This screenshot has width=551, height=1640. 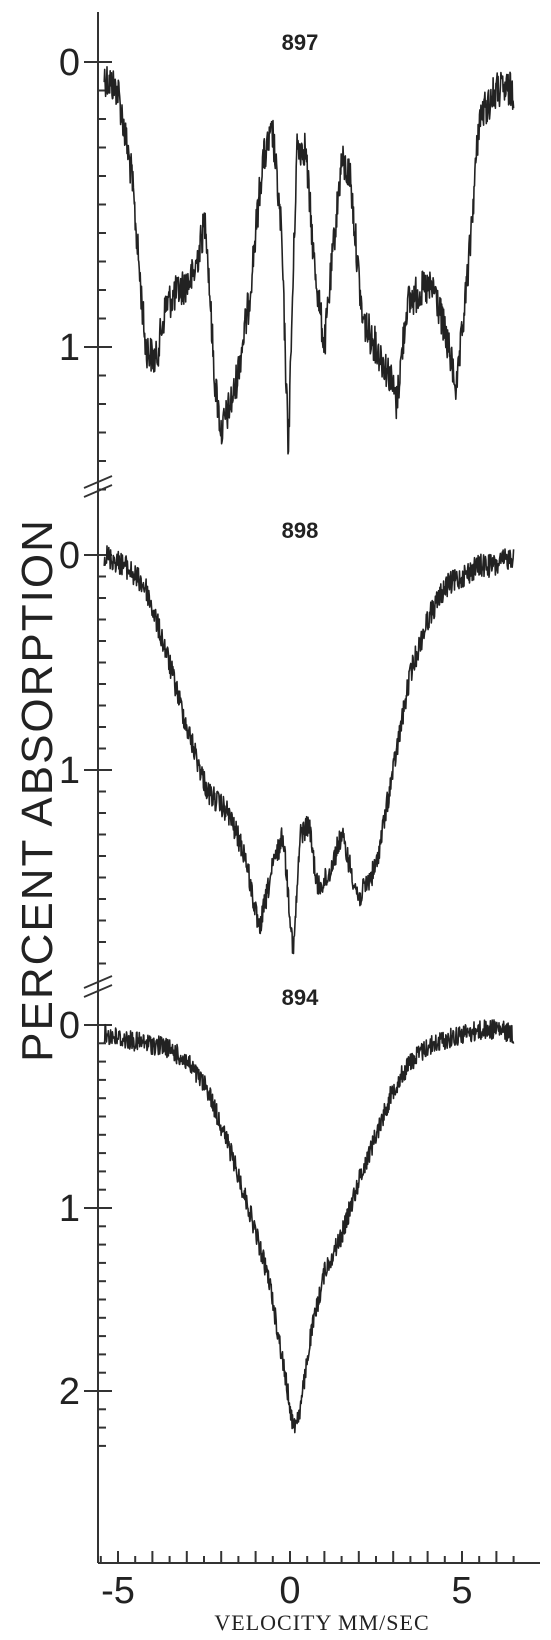 What do you see at coordinates (98, 986) in the screenshot?
I see `axis-break-lower` at bounding box center [98, 986].